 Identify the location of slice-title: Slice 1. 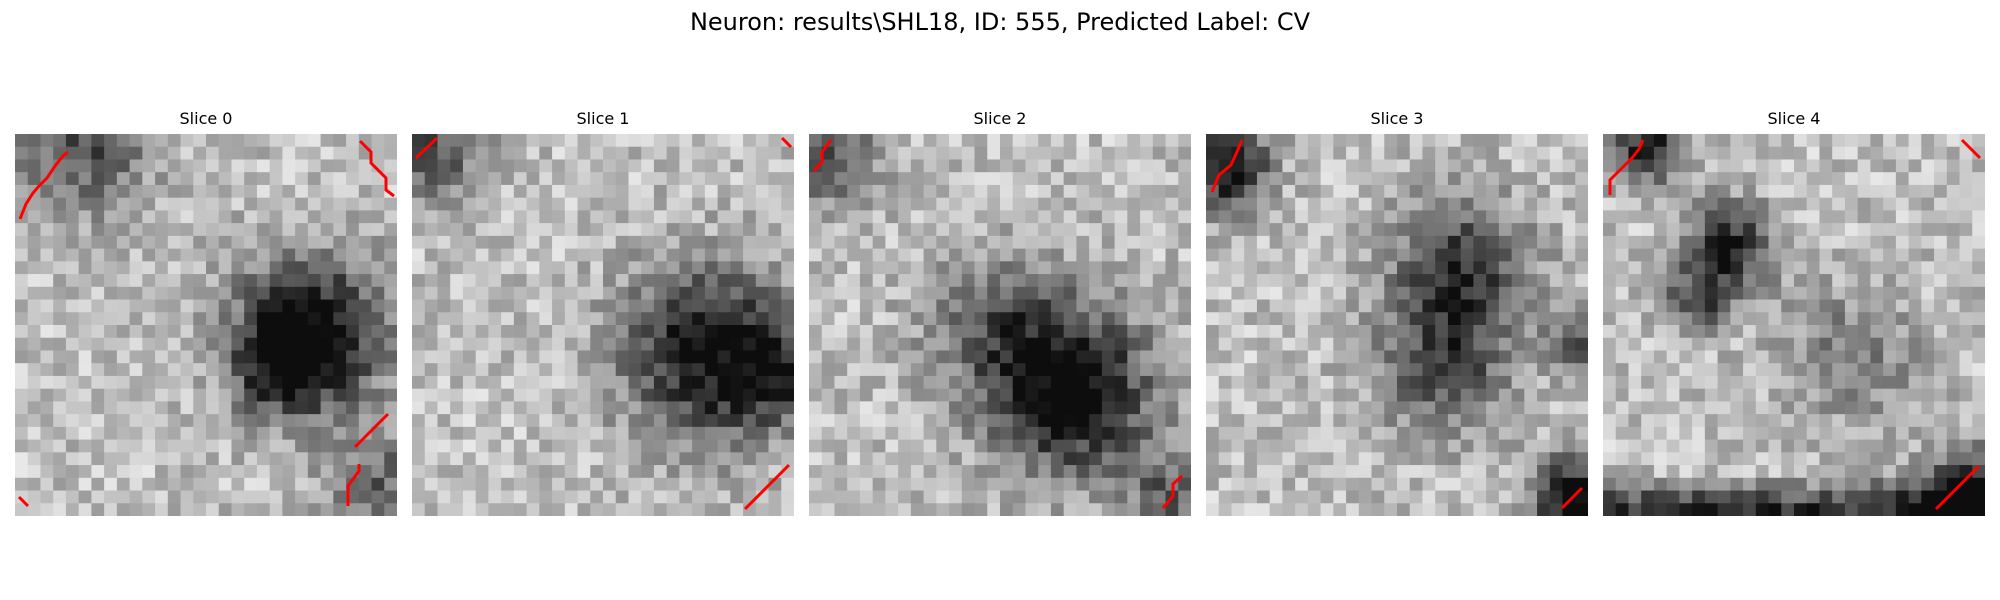
(603, 118).